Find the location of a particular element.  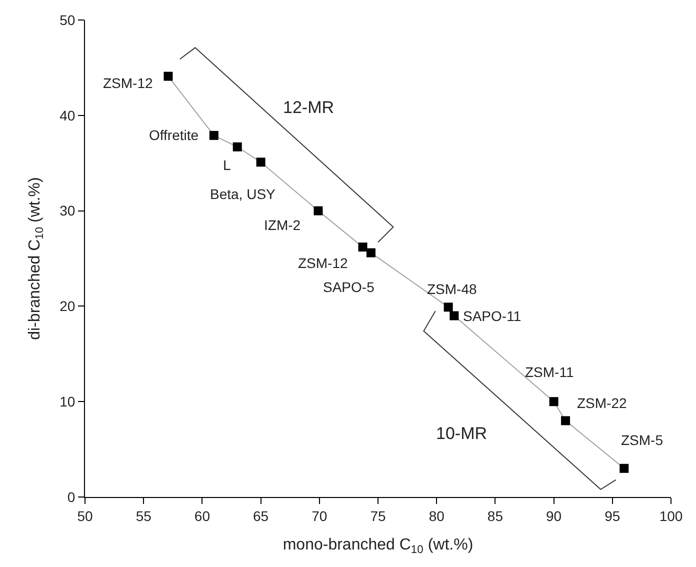

x-tick-label: 85 is located at coordinates (495, 516).